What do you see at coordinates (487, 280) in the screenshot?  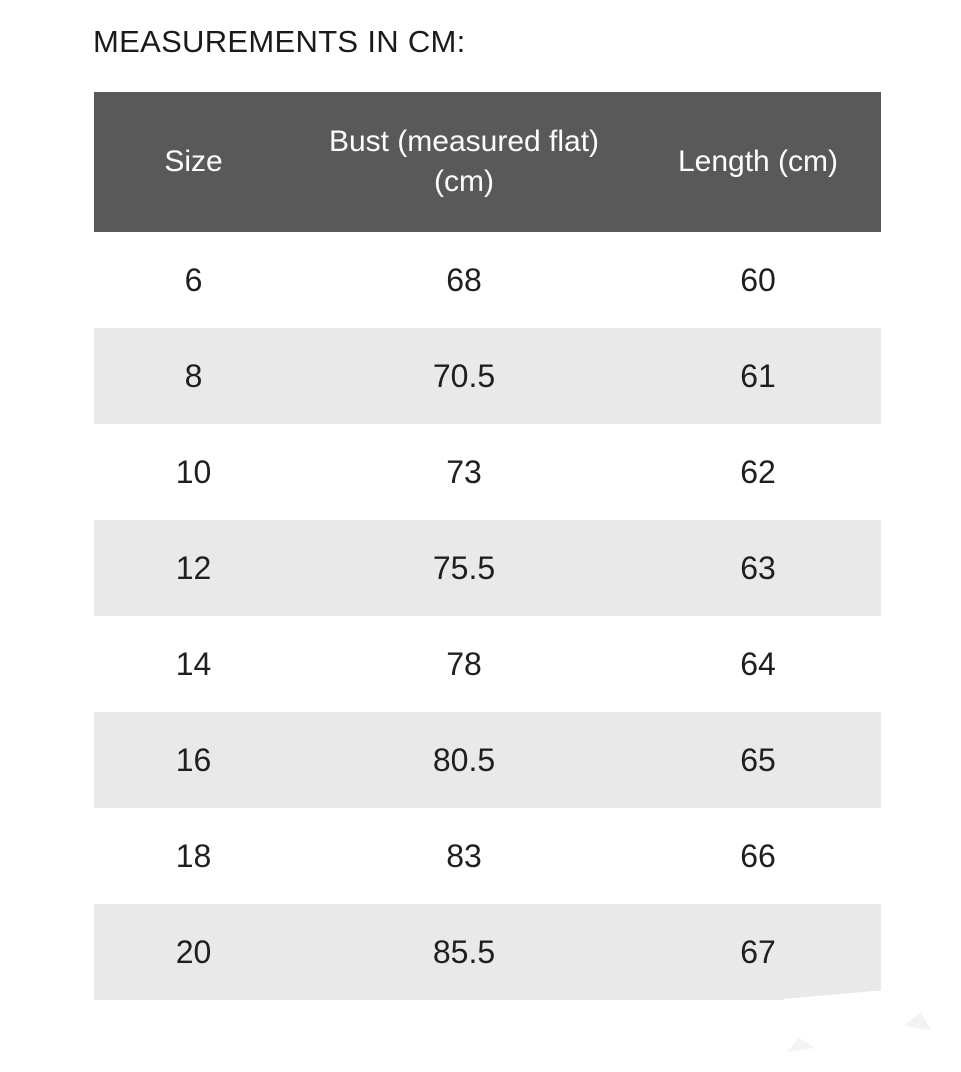 I see `table-row-size-6: 6 68 60` at bounding box center [487, 280].